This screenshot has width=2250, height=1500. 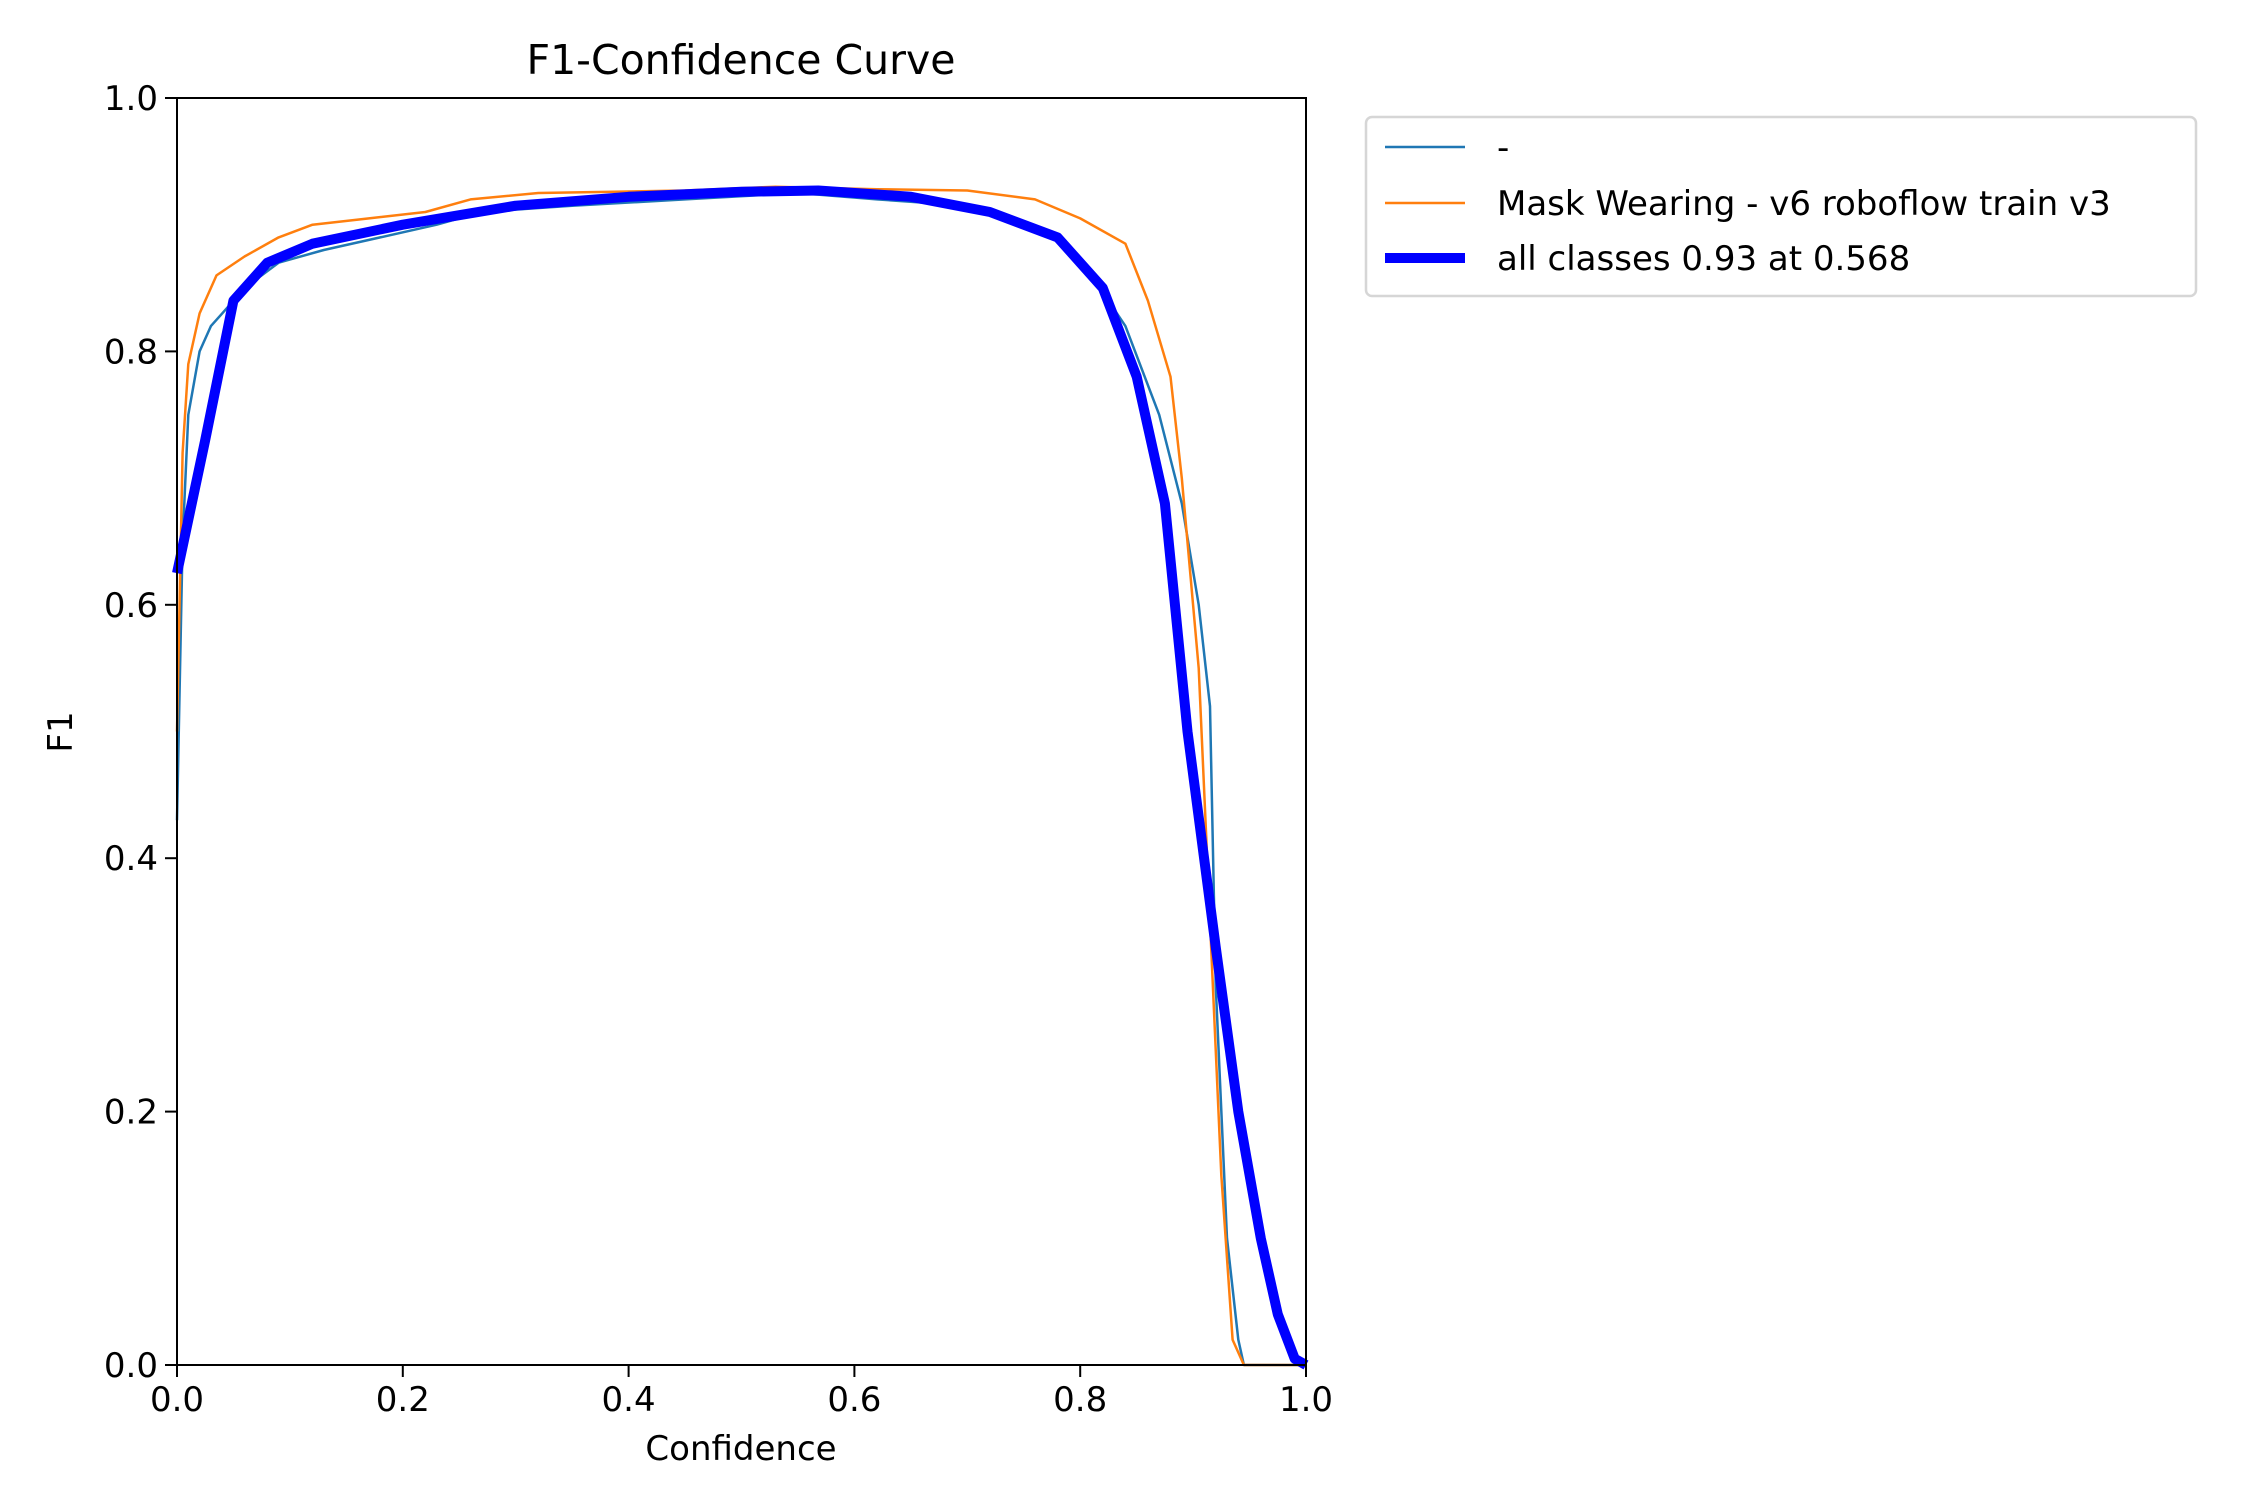 I want to click on x-tick-label: 0.8, so click(x=1080, y=1400).